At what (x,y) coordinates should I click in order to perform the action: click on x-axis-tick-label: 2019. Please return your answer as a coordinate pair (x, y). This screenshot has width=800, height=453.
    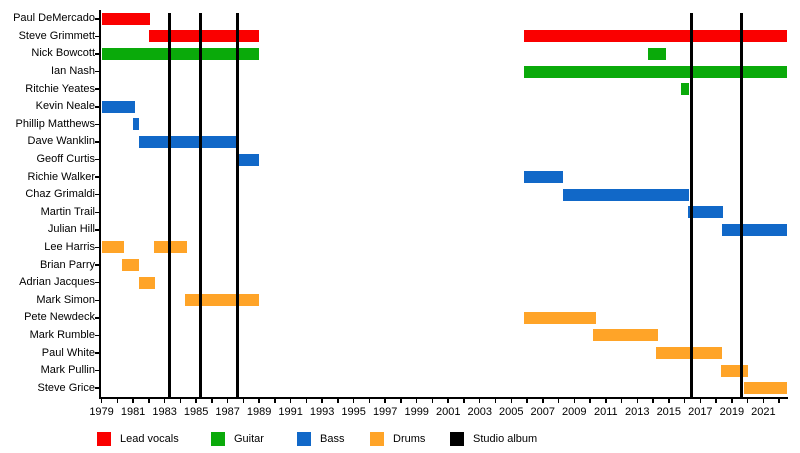
    Looking at the image, I should click on (732, 412).